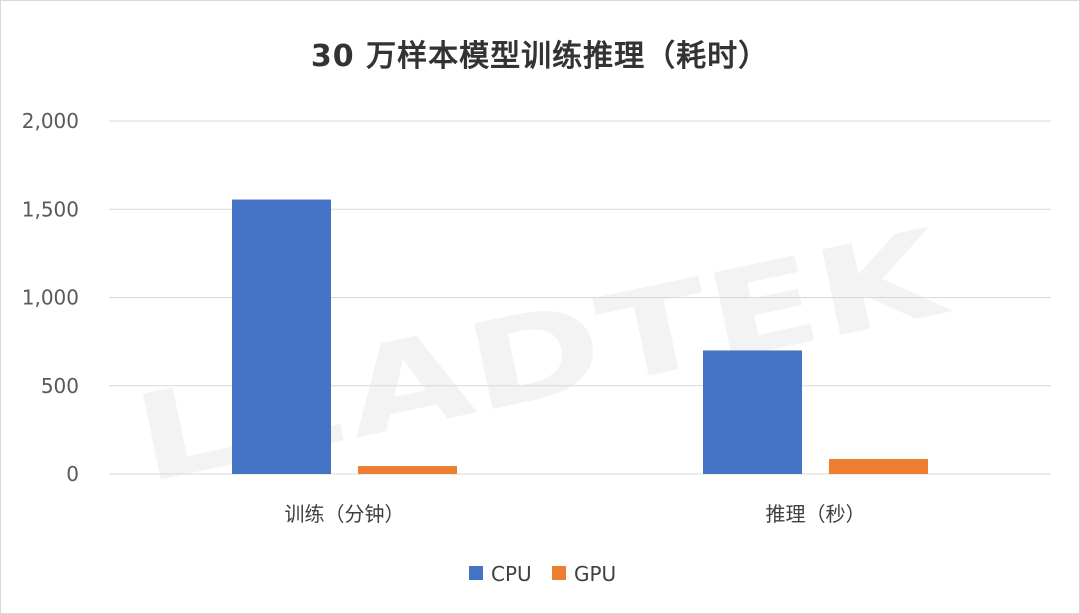  I want to click on x-axis-categories: 训练（分钟） 推理（秒）, so click(575, 514).